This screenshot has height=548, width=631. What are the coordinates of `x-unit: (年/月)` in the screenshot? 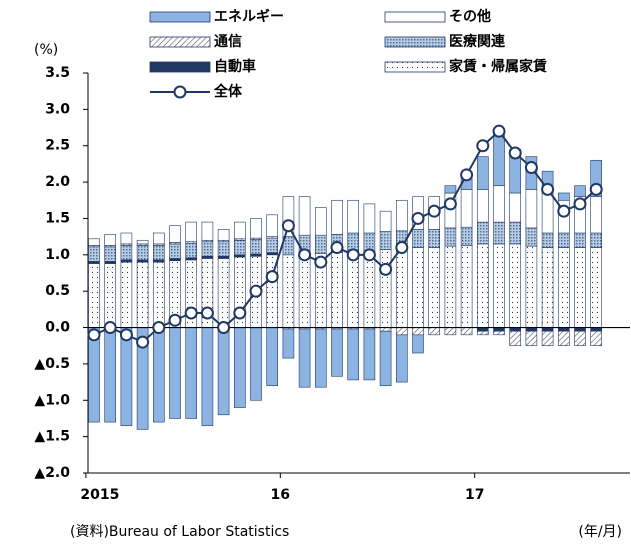 It's located at (600, 532).